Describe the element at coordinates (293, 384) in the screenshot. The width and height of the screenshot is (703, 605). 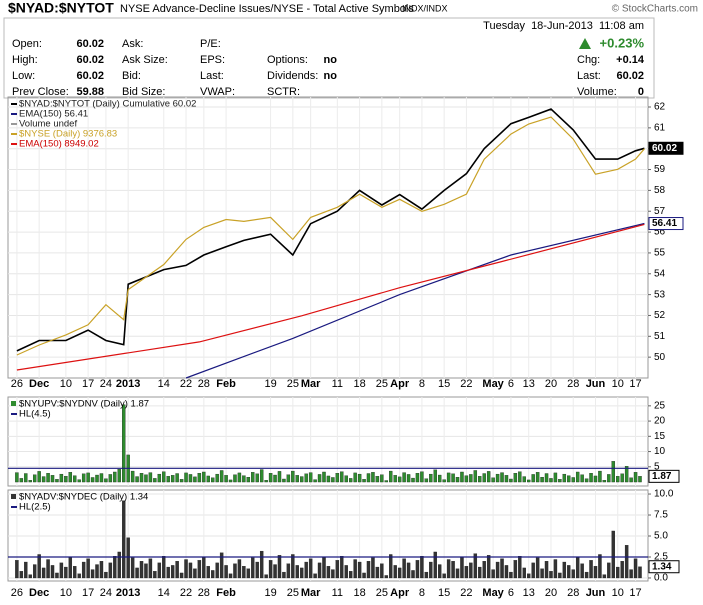
I see `x-tick-label: 25` at that location.